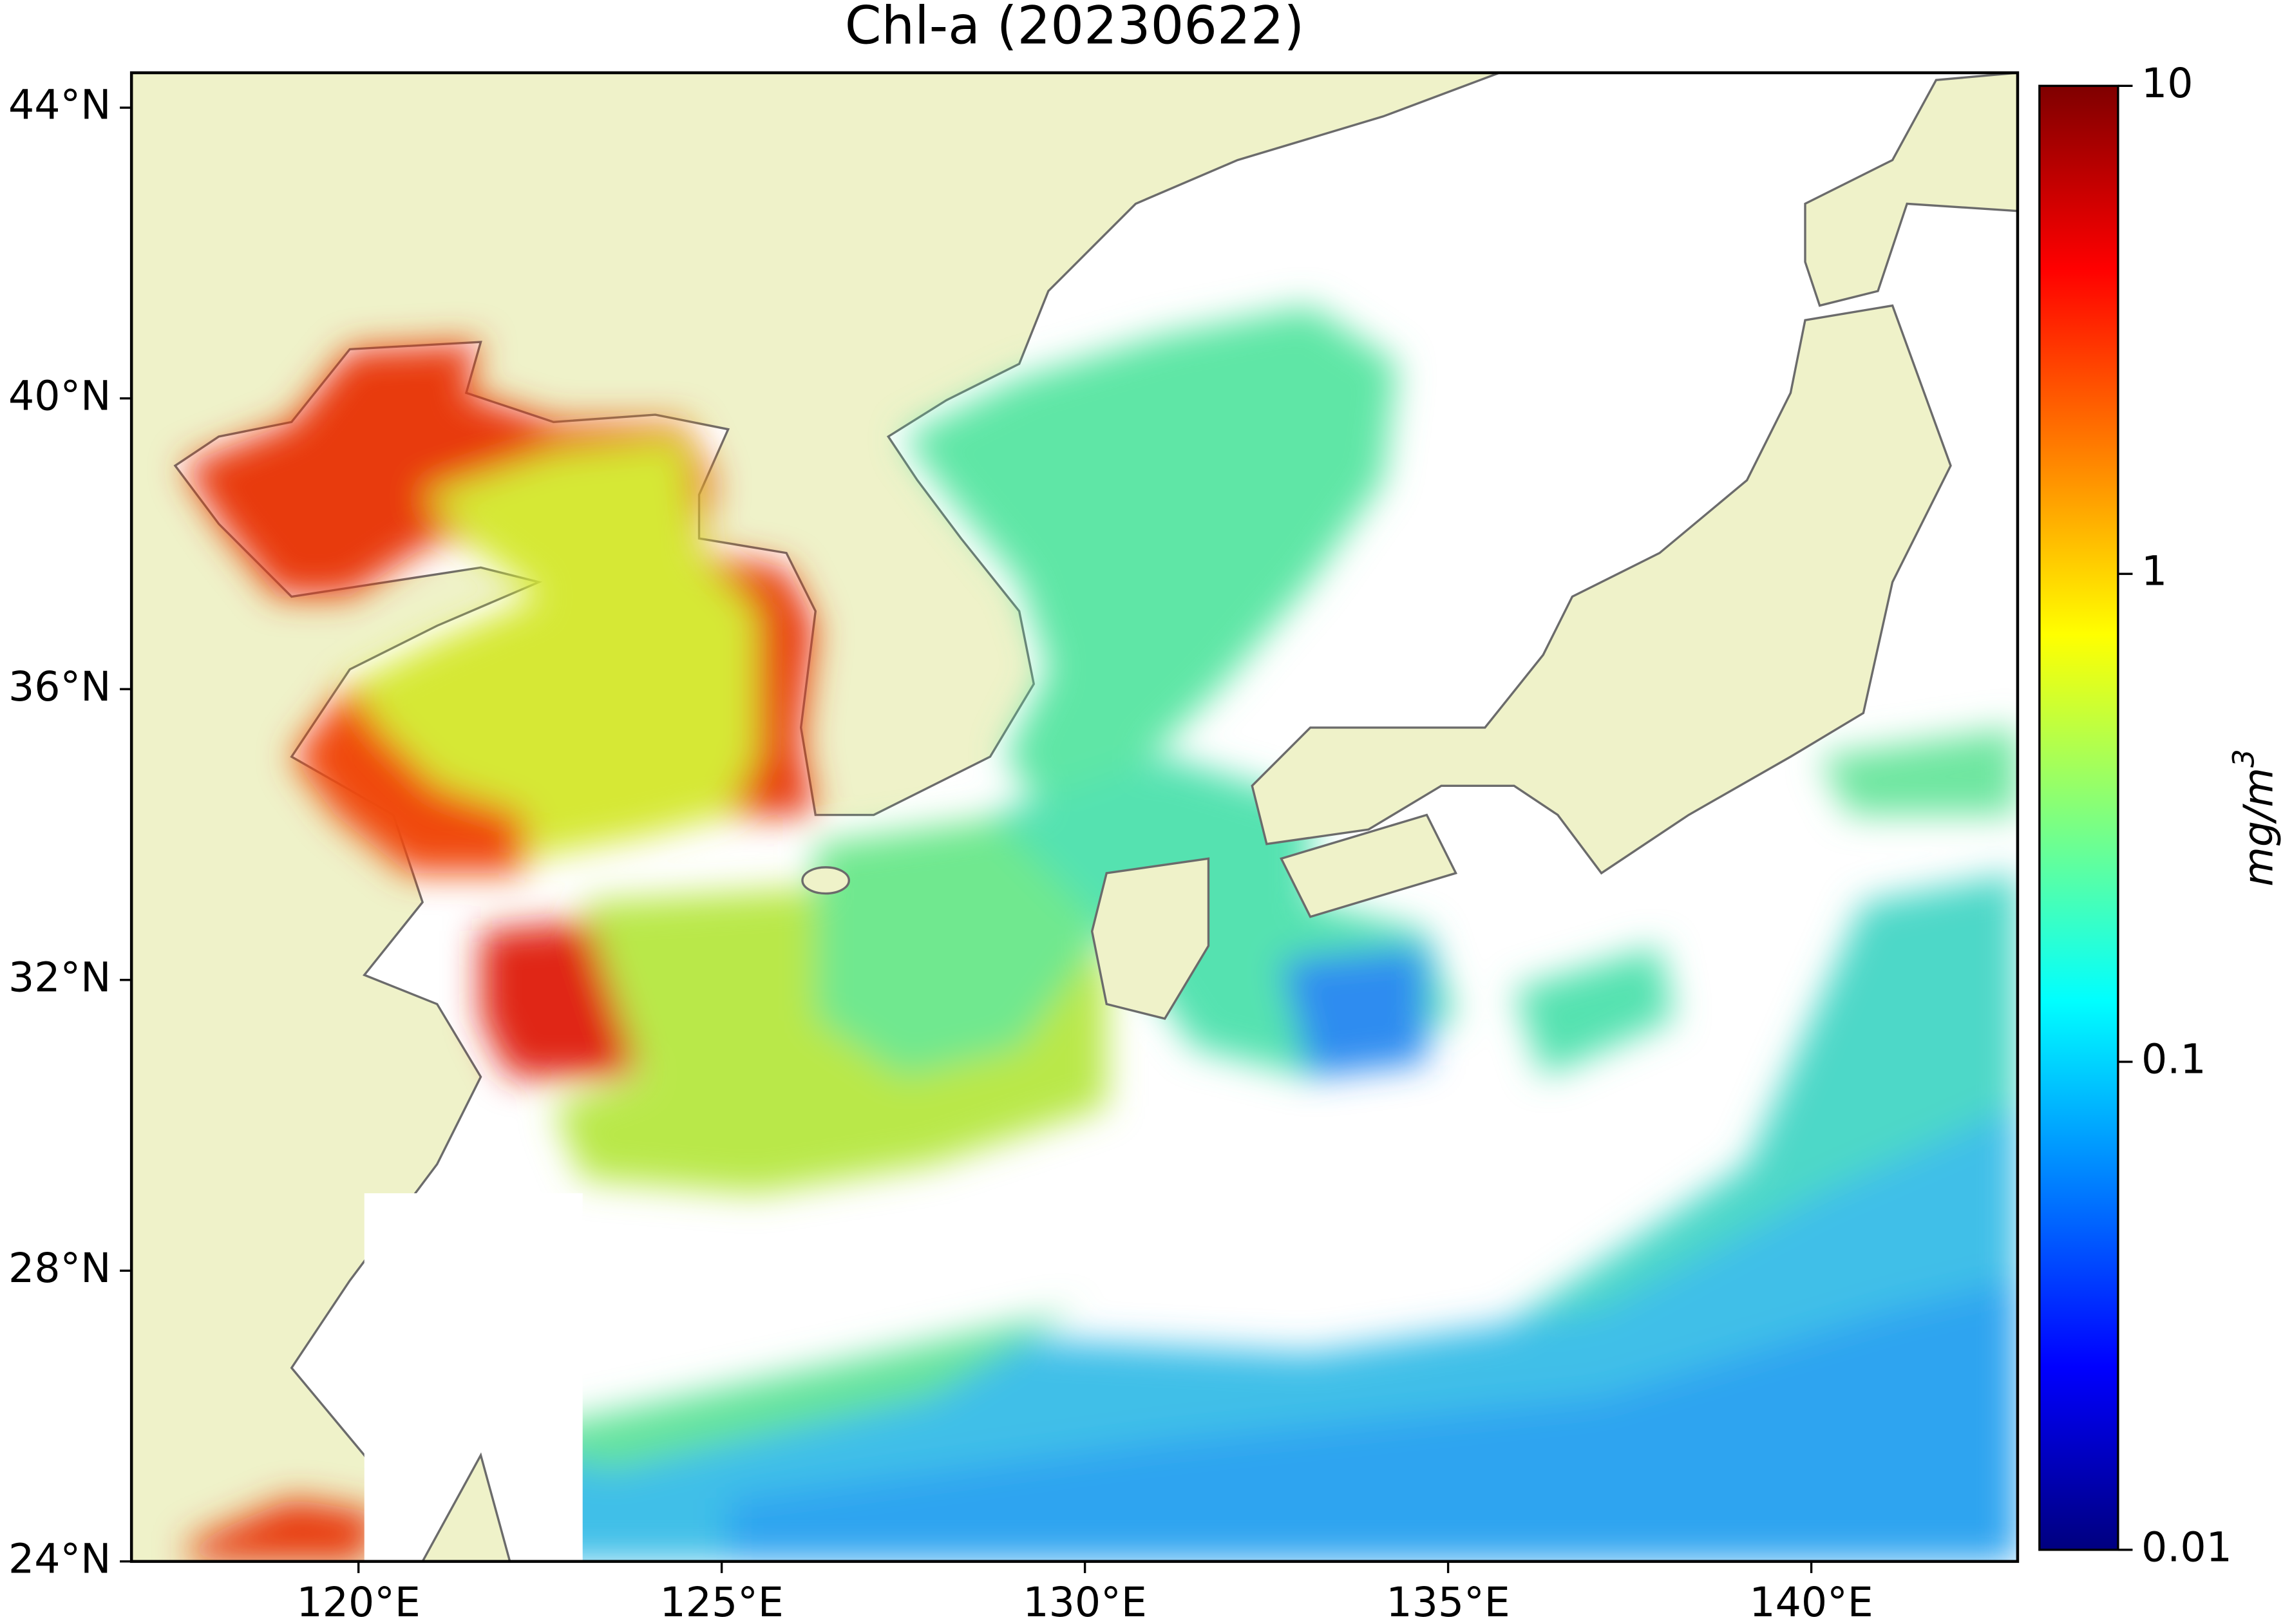 This screenshot has height=1624, width=2283. I want to click on y-tick-label: 40°N, so click(59, 396).